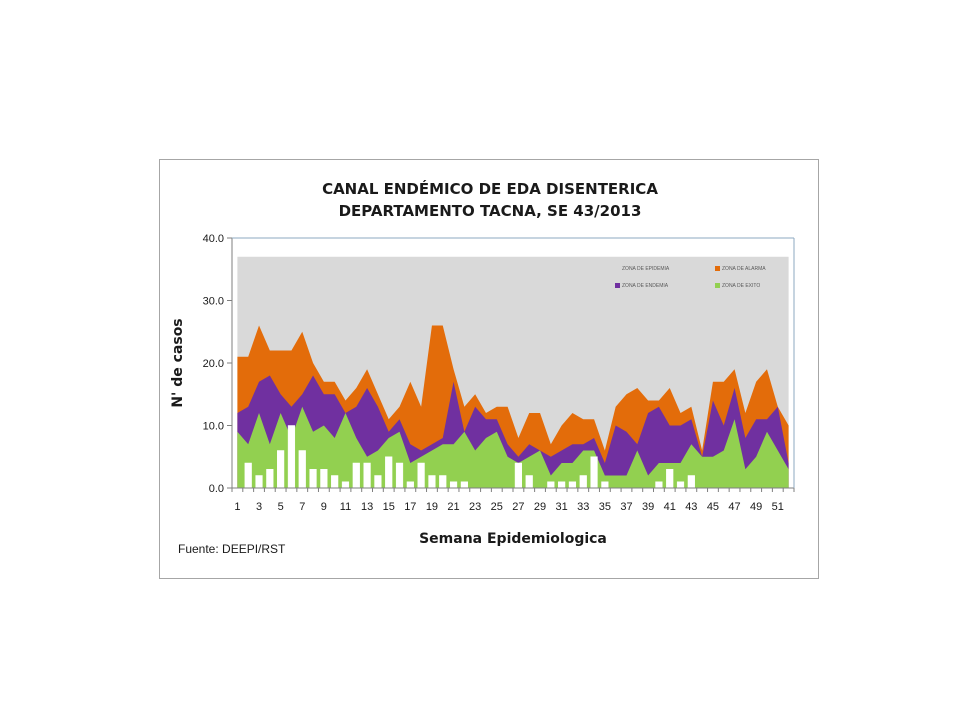 The width and height of the screenshot is (960, 720). What do you see at coordinates (389, 507) in the screenshot?
I see `x-tick-label: 15` at bounding box center [389, 507].